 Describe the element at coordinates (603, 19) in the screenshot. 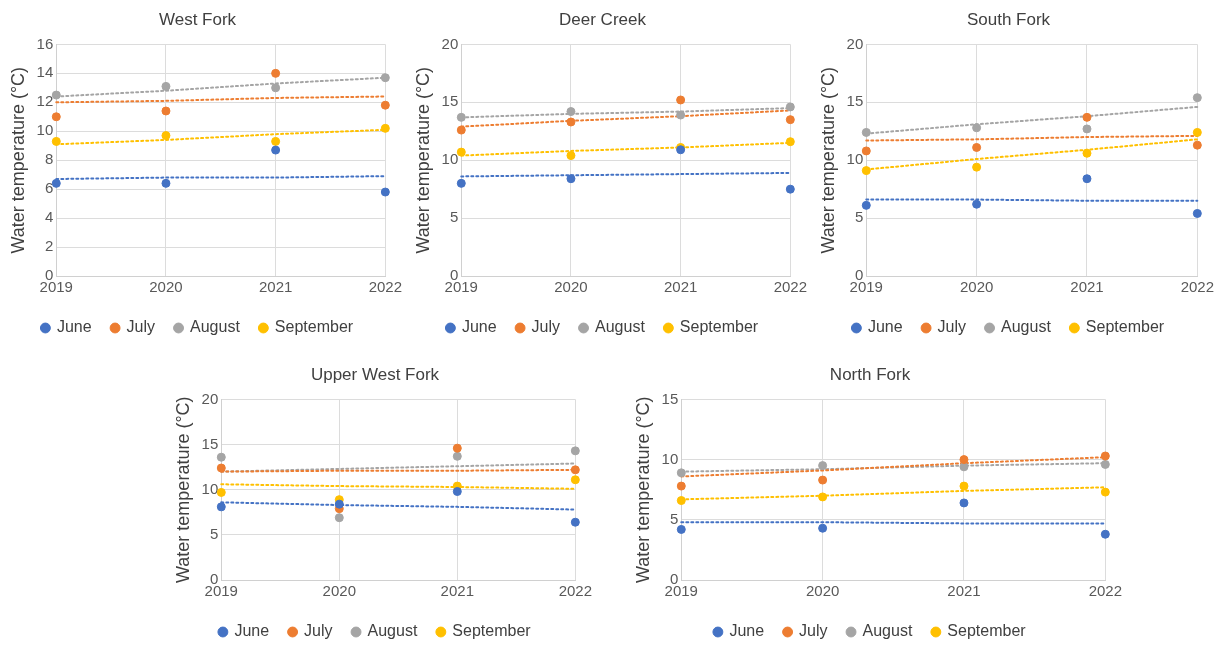

I see `chart-title: Deer Creek` at that location.